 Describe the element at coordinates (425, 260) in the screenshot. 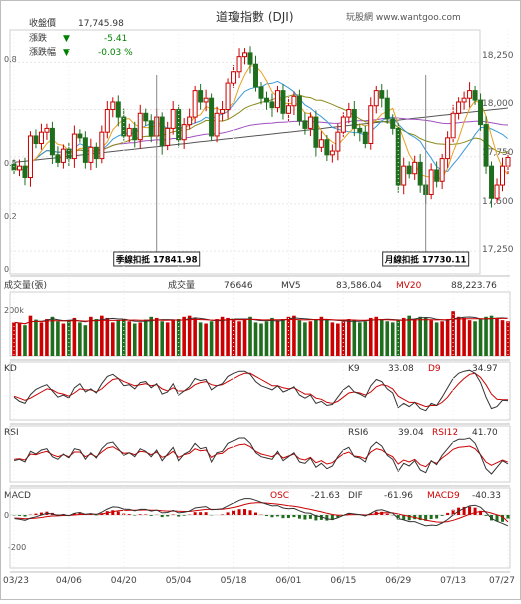

I see `callout-label: 月線扣抵 17730.11` at that location.